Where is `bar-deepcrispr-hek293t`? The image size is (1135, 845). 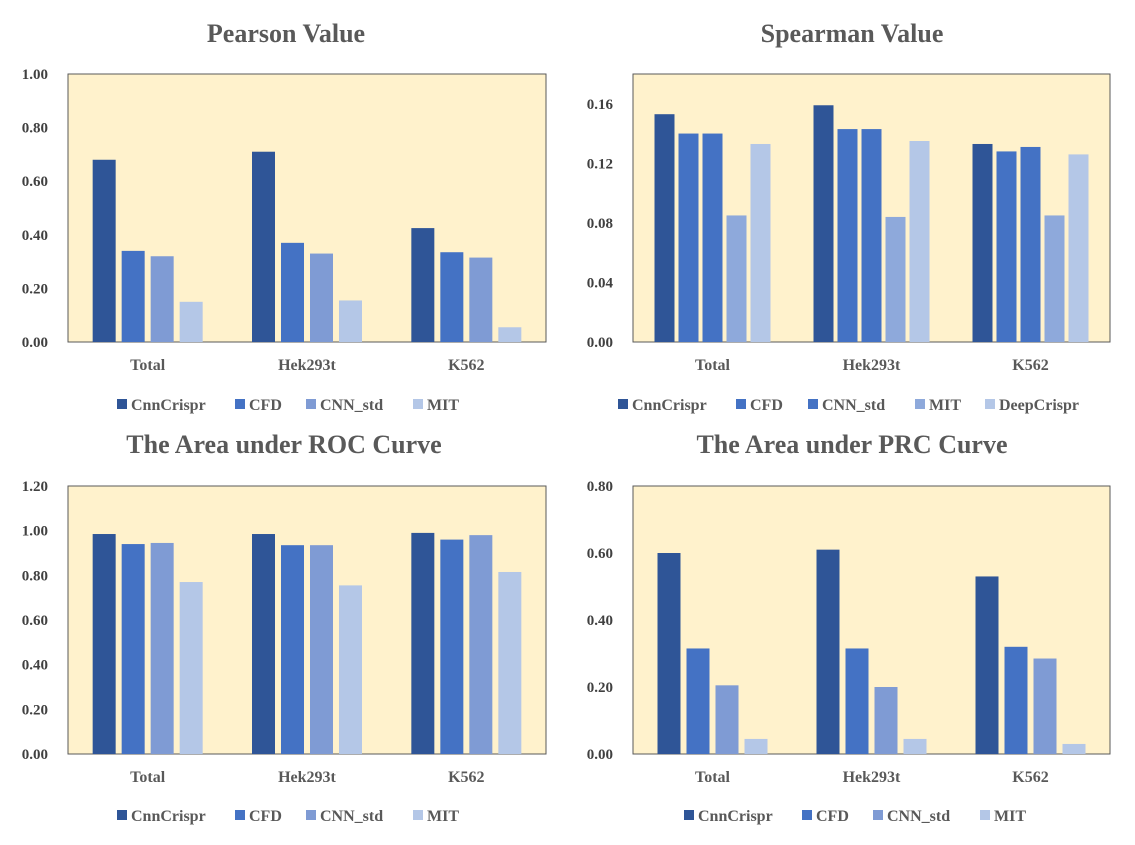 bar-deepcrispr-hek293t is located at coordinates (919, 241).